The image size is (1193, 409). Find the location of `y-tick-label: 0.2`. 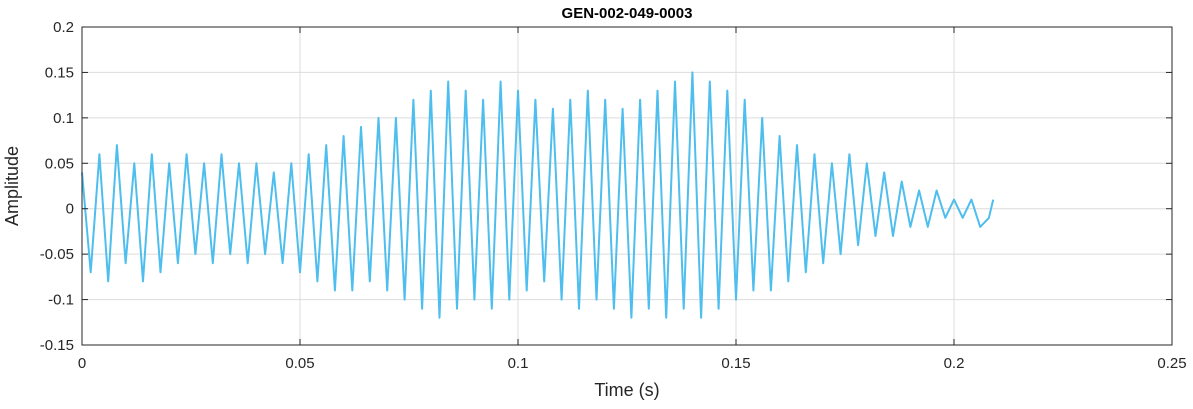

y-tick-label: 0.2 is located at coordinates (63, 27).